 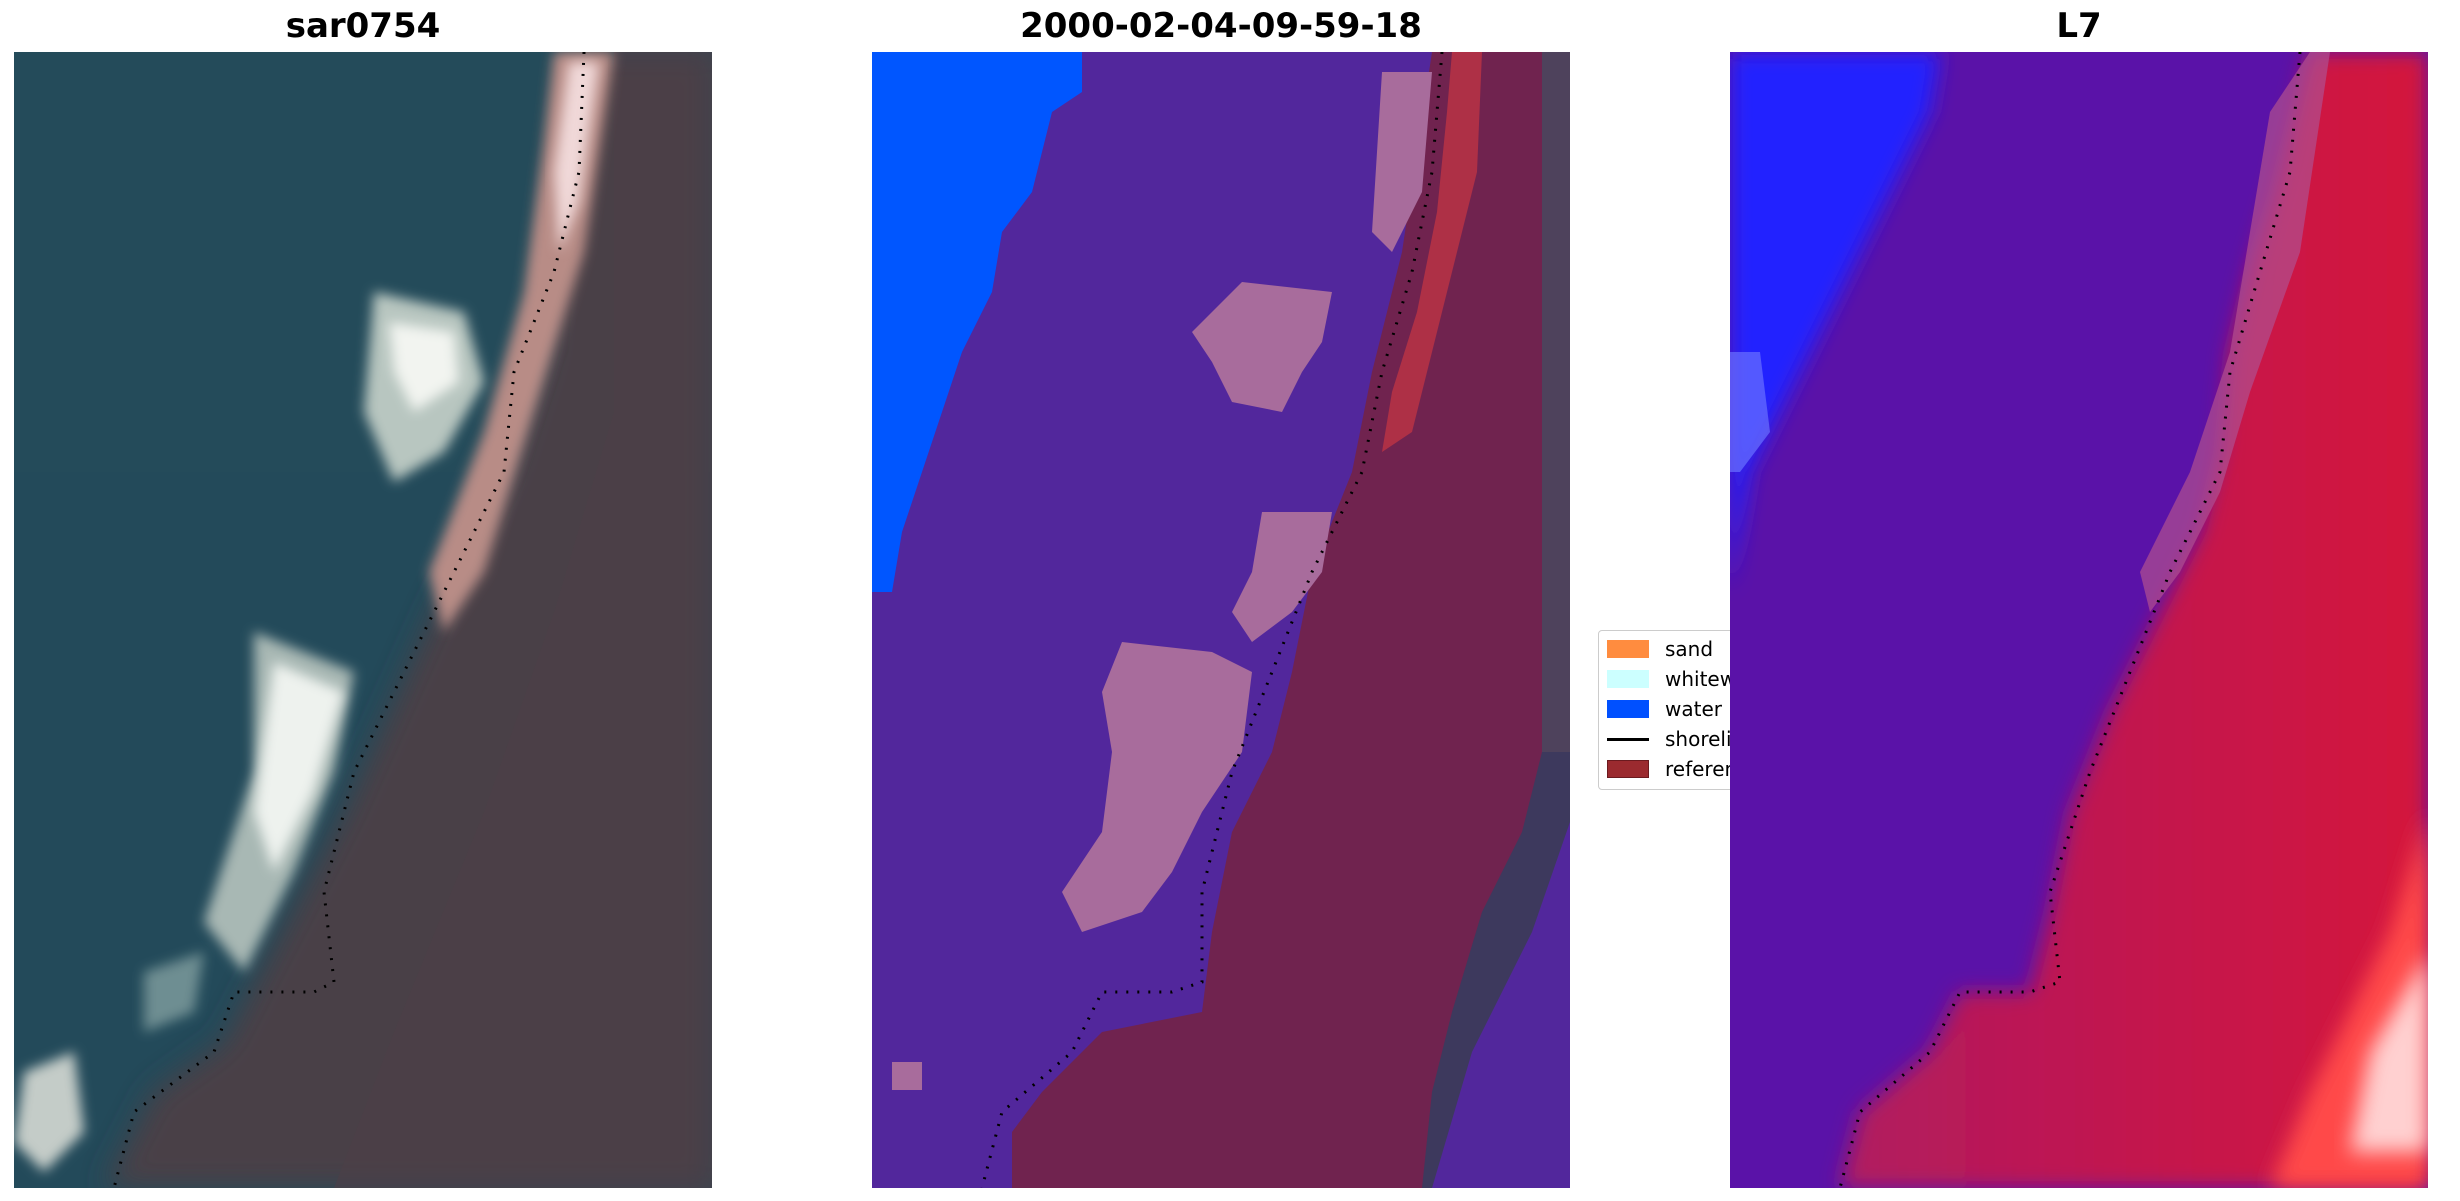 I want to click on water-class-region, so click(x=977, y=322).